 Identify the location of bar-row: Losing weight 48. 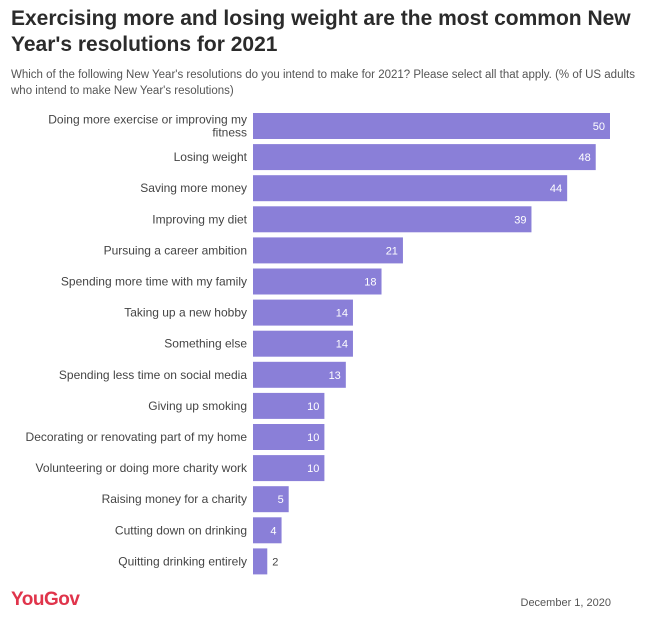
(385, 157).